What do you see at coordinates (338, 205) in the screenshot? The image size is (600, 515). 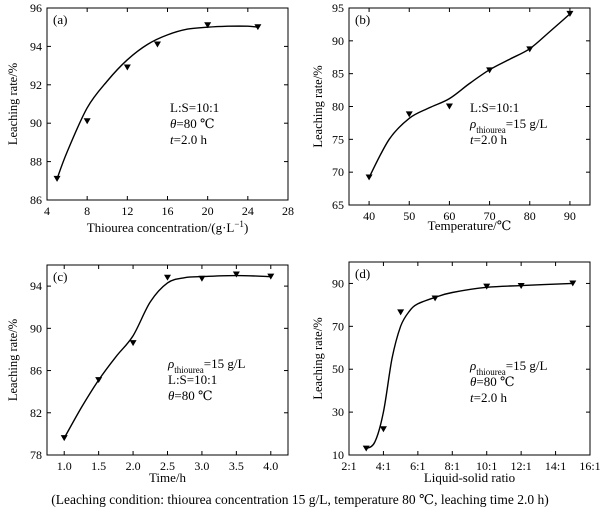 I see `y-tick-label: 65` at bounding box center [338, 205].